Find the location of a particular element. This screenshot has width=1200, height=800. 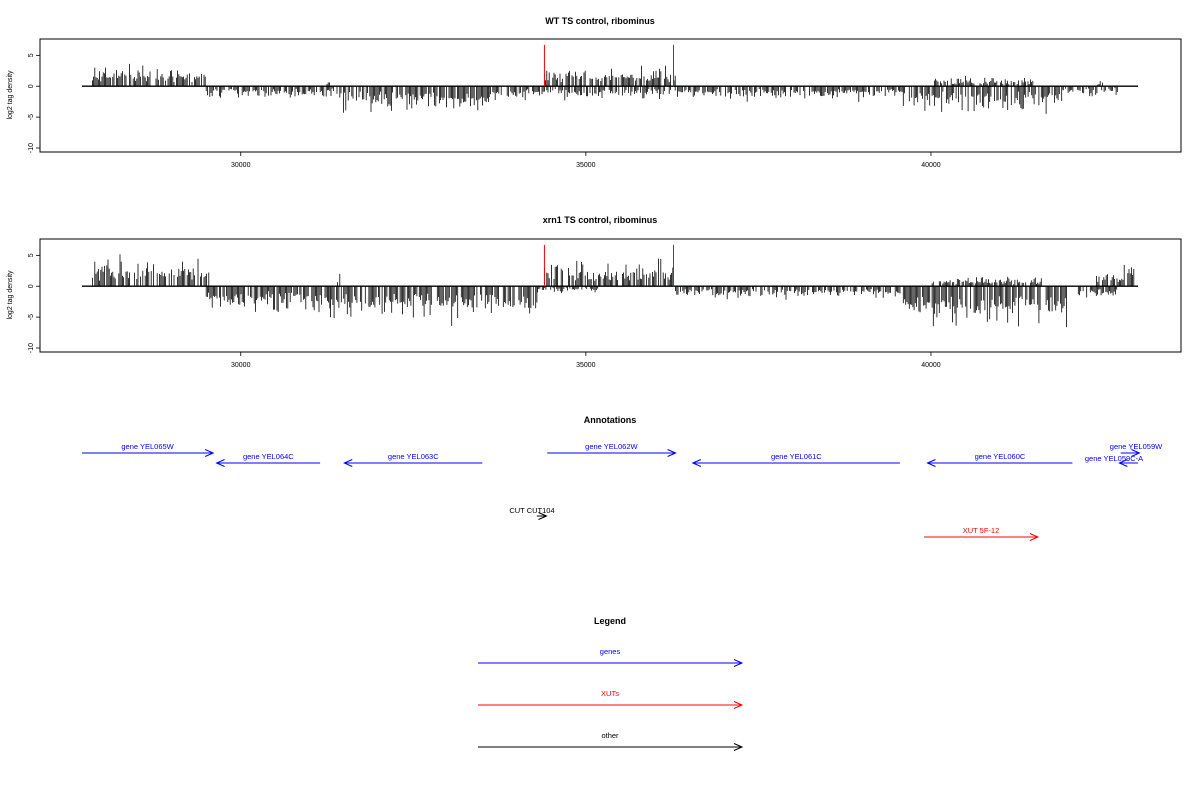

annotation-feature: gene YEL060C is located at coordinates (999, 459).